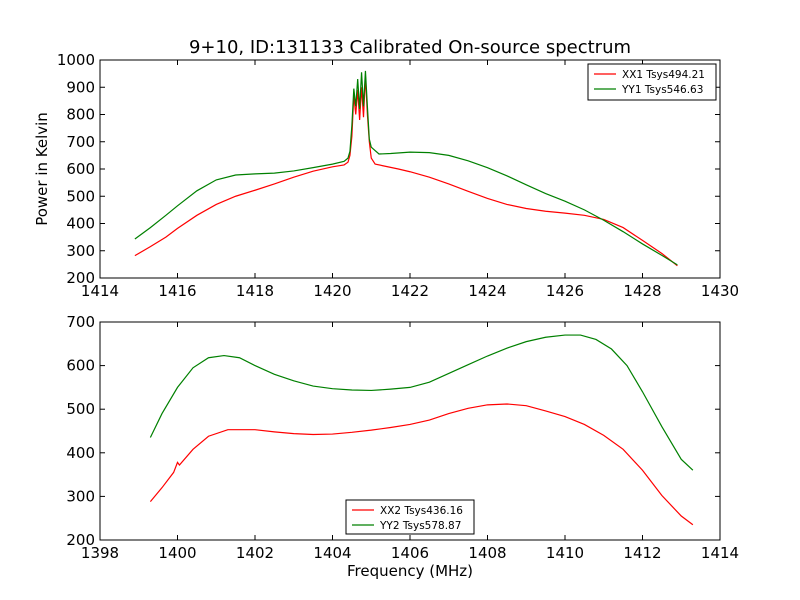 The width and height of the screenshot is (800, 600). What do you see at coordinates (177, 291) in the screenshot?
I see `x-tick-label: 1416` at bounding box center [177, 291].